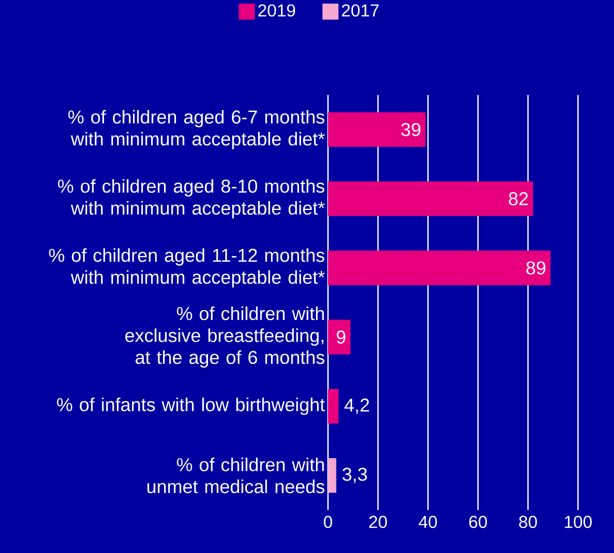 This screenshot has width=614, height=553. What do you see at coordinates (410, 129) in the screenshot?
I see `data-label: 39` at bounding box center [410, 129].